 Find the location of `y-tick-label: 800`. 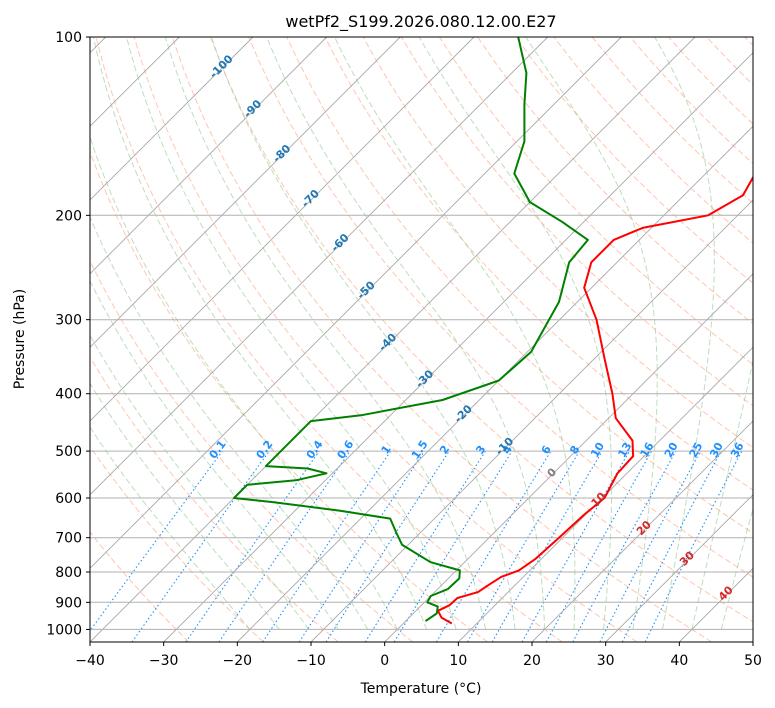

y-tick-label: 800 is located at coordinates (68, 573).